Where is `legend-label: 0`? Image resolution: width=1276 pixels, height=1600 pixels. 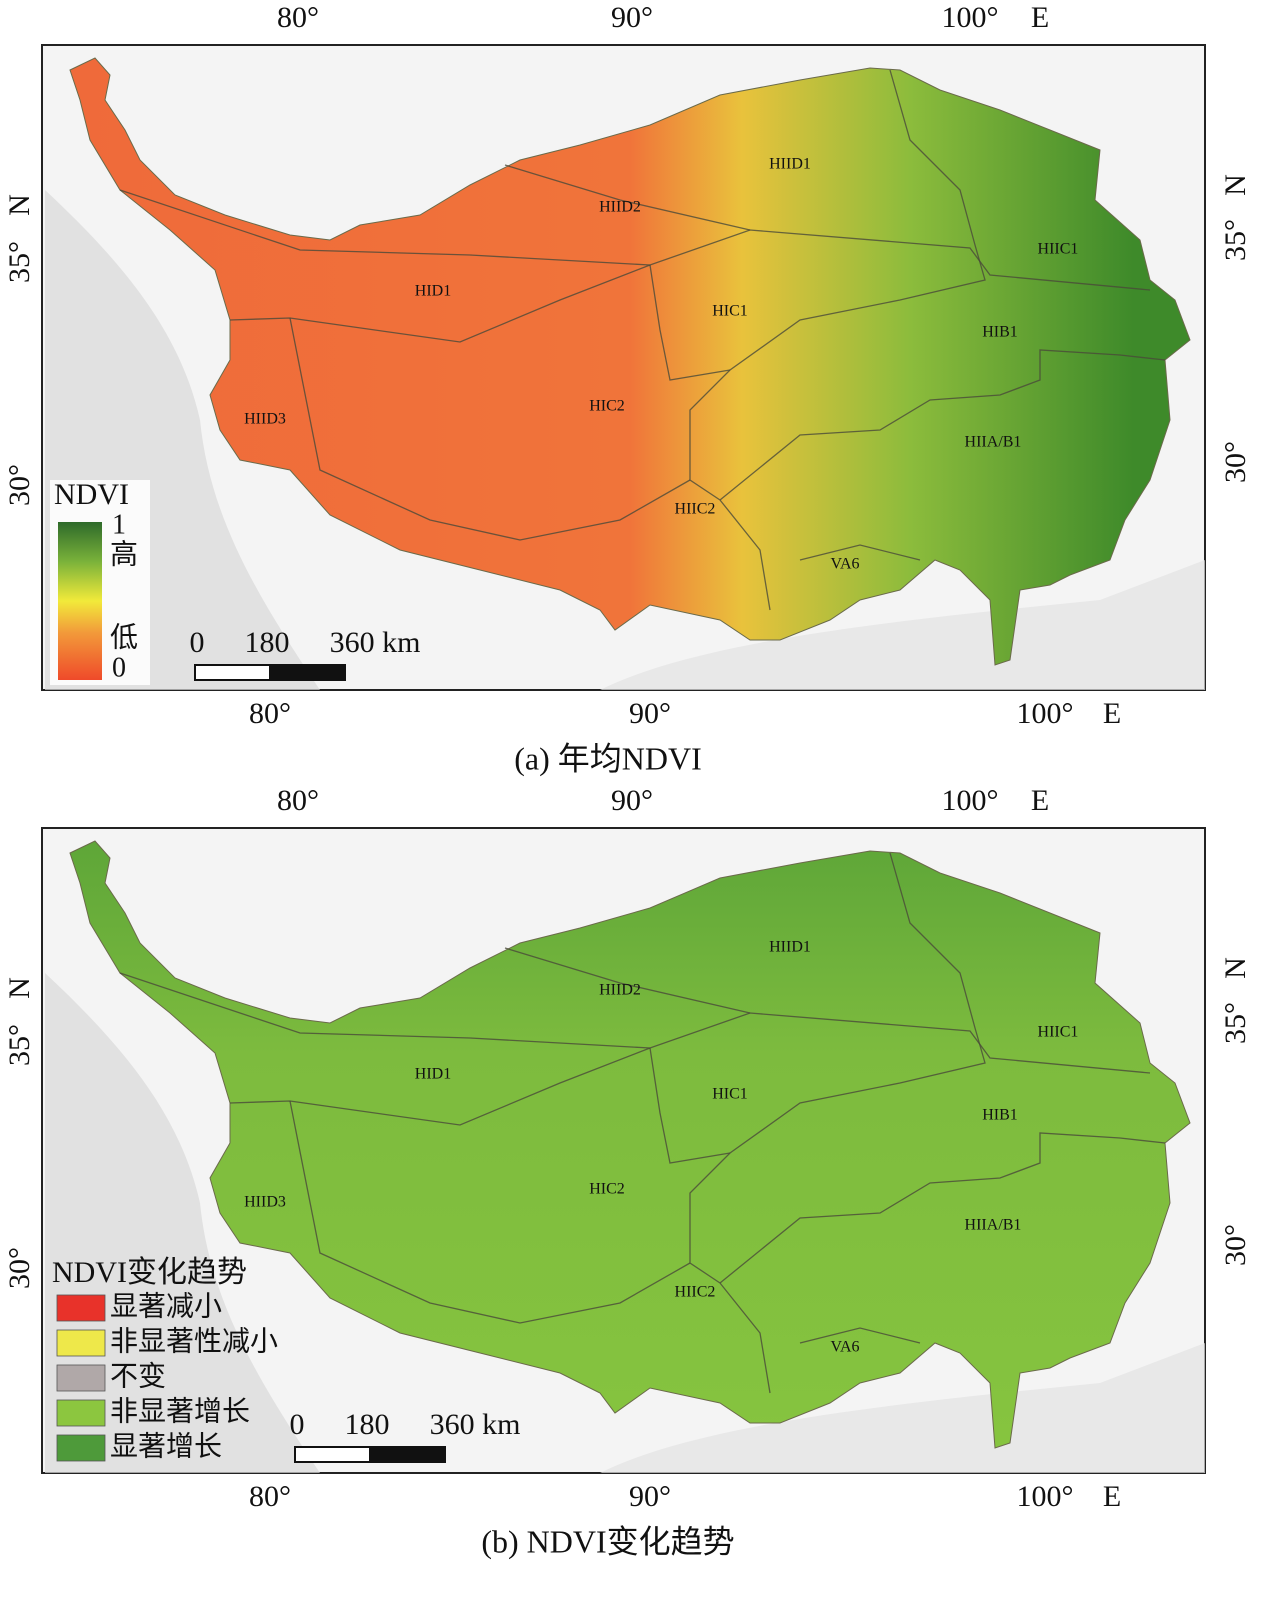 legend-label: 0 is located at coordinates (119, 667).